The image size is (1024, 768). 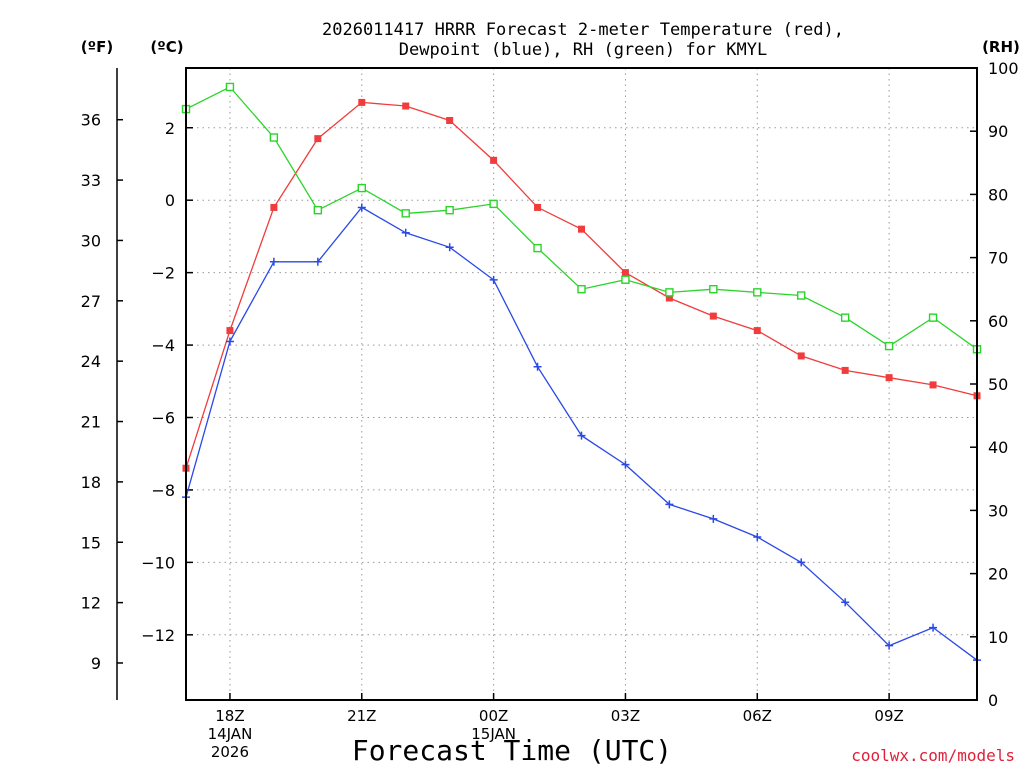 I want to click on celsius-tick-label: −8, so click(x=163, y=490).